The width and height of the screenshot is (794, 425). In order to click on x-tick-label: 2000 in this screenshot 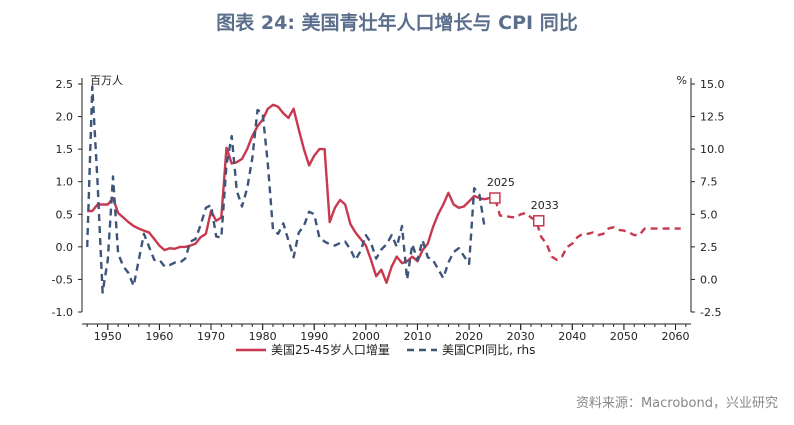, I will do `click(366, 336)`.